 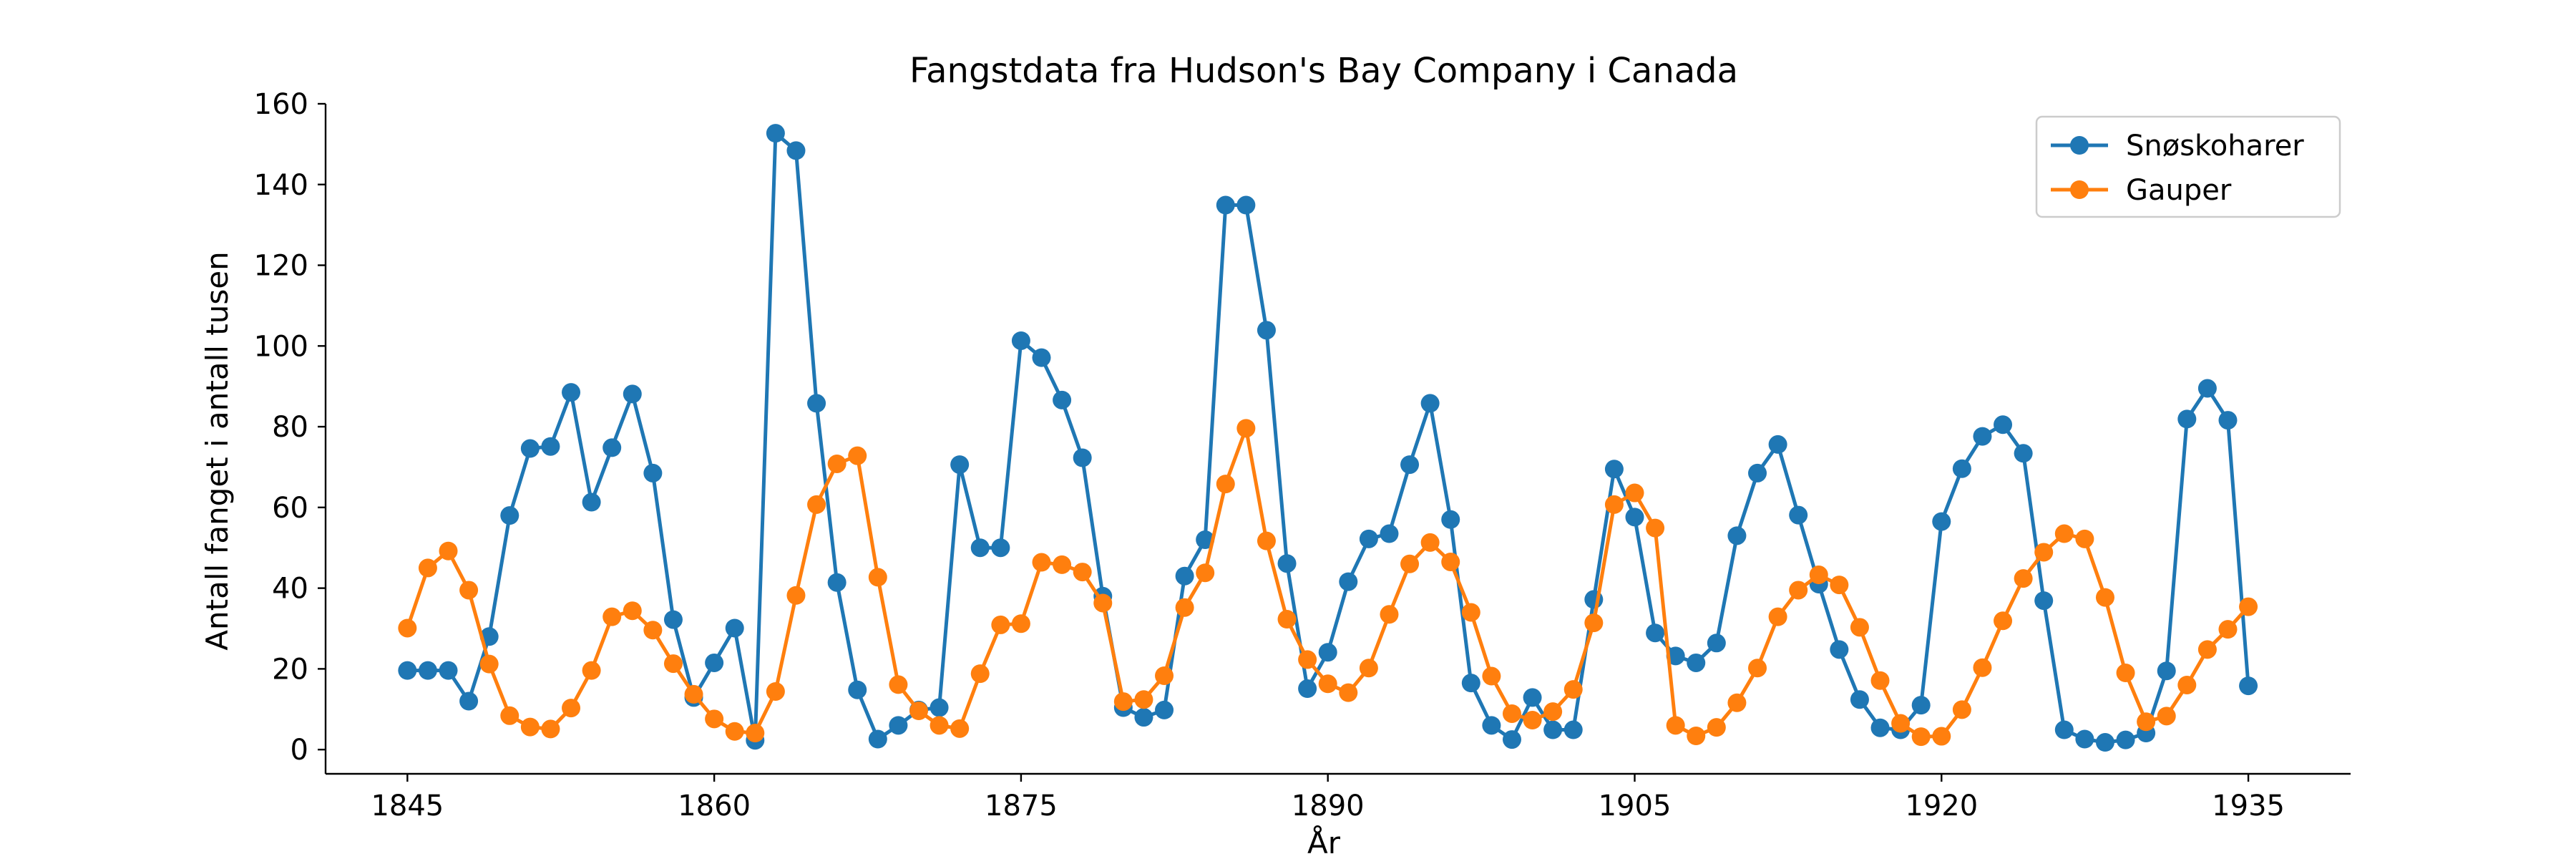 What do you see at coordinates (2248, 806) in the screenshot?
I see `x-tick-label: 1935` at bounding box center [2248, 806].